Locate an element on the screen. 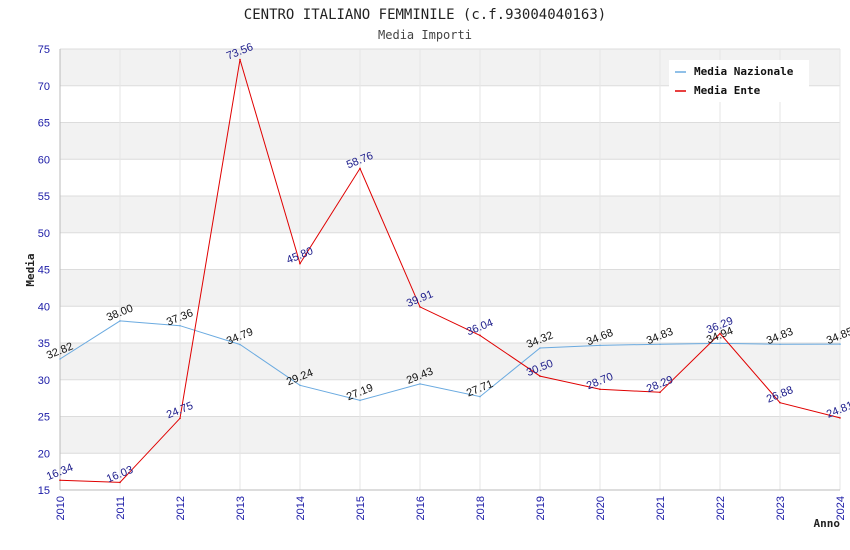 Image resolution: width=850 pixels, height=550 pixels. y-axis-ticks: 15 20 25 30 35 40 45 50 55 60 65 70 75 is located at coordinates (44, 270).